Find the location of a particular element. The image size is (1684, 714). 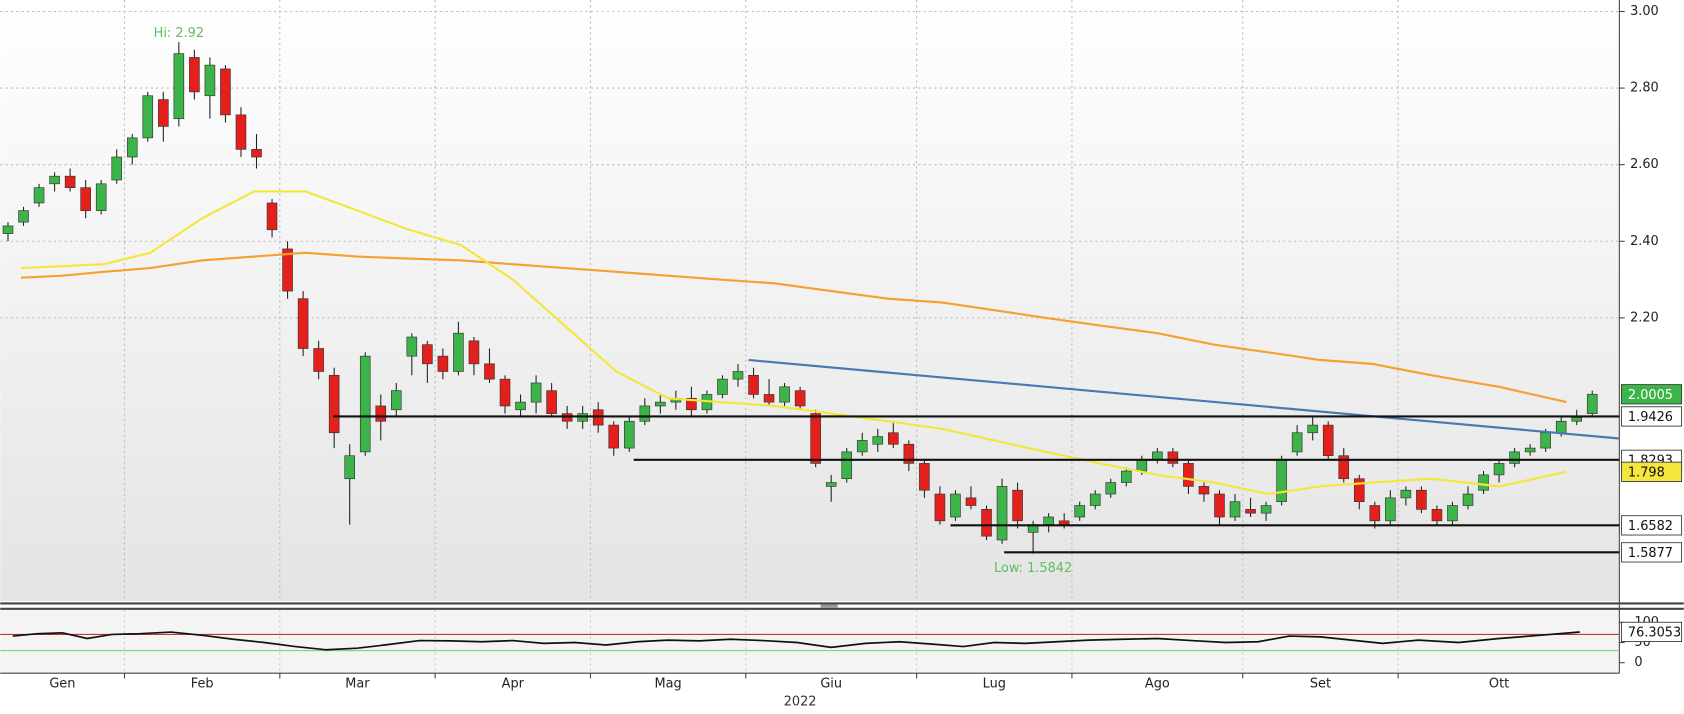

x-tick-label: Mar is located at coordinates (357, 683).